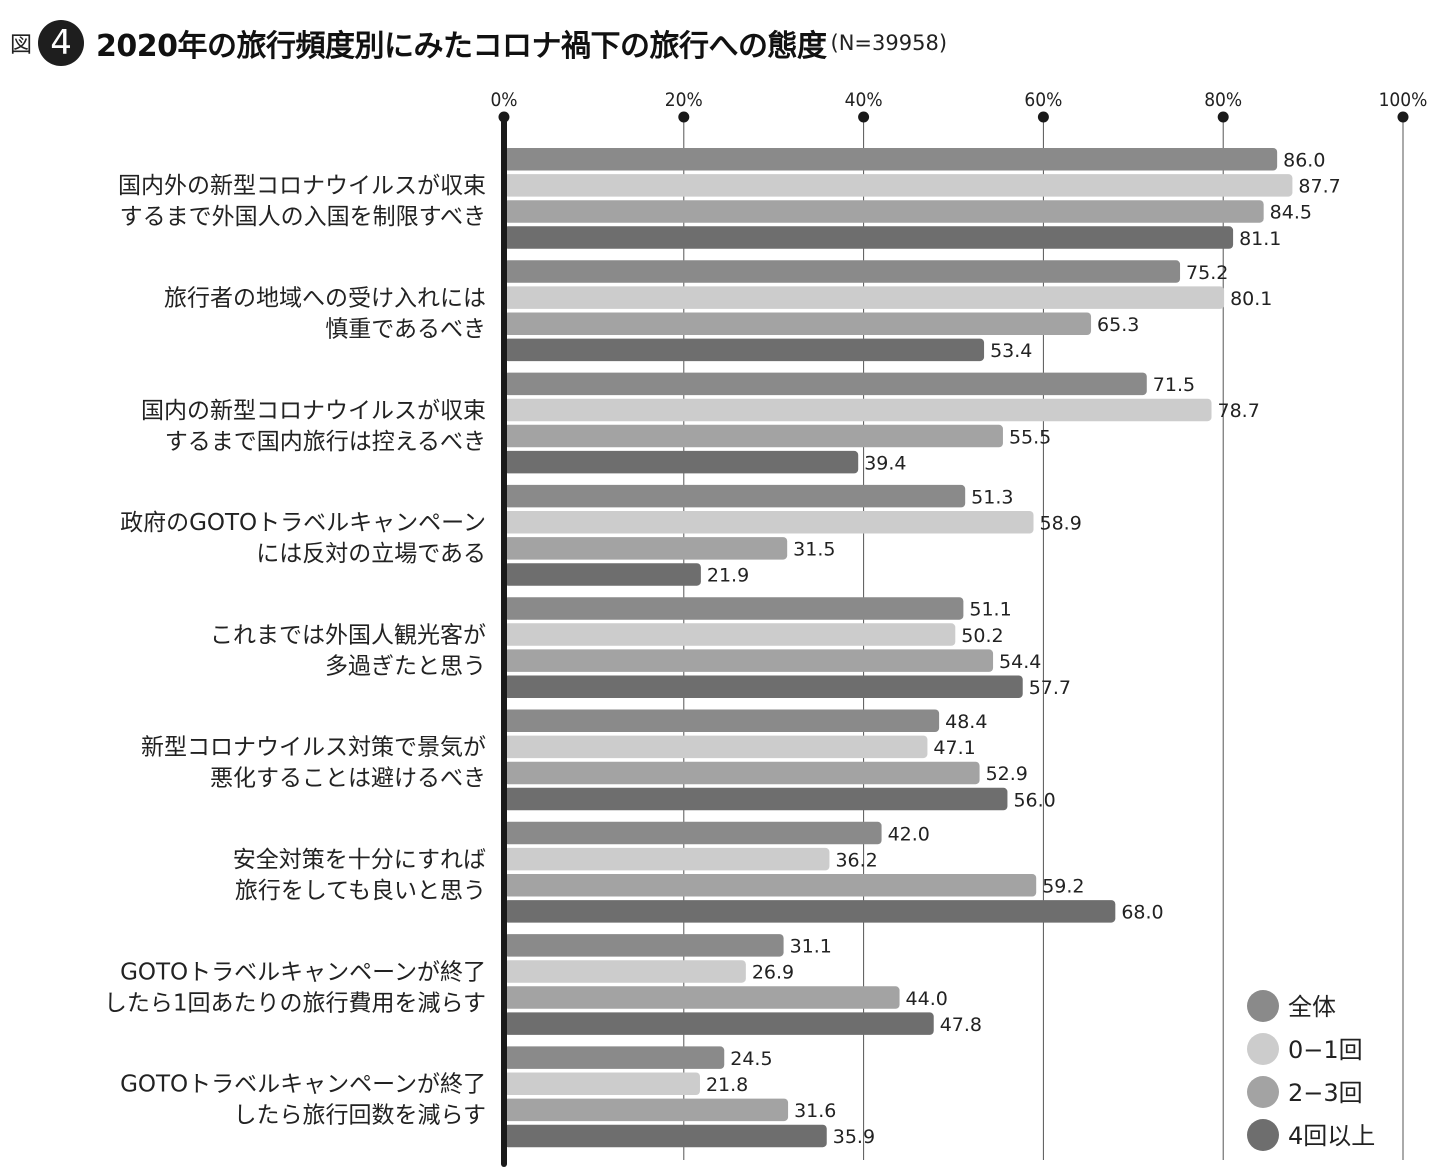 The height and width of the screenshot is (1174, 1443). I want to click on chart-title: 2020年の旅行頻度別にみたコロナ禍下の旅行への態度, so click(461, 46).